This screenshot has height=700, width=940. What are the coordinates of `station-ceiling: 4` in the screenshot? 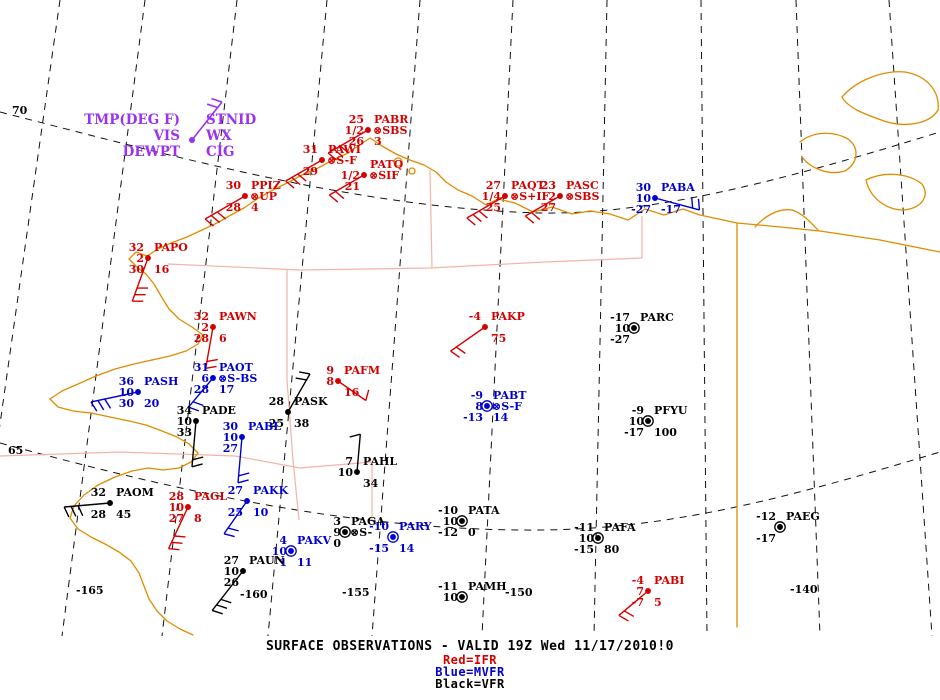 It's located at (255, 207).